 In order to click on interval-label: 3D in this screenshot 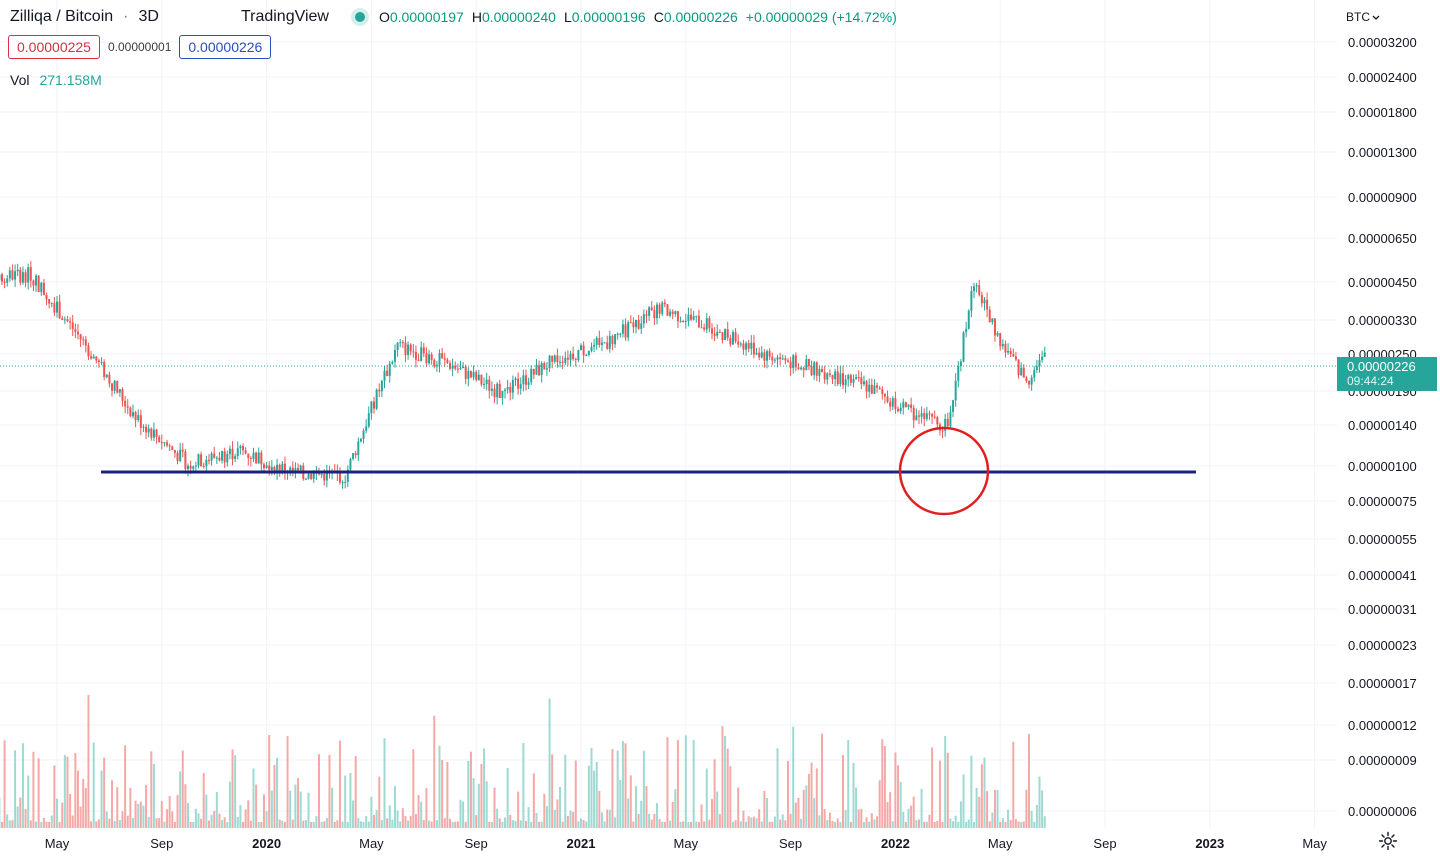, I will do `click(148, 16)`.